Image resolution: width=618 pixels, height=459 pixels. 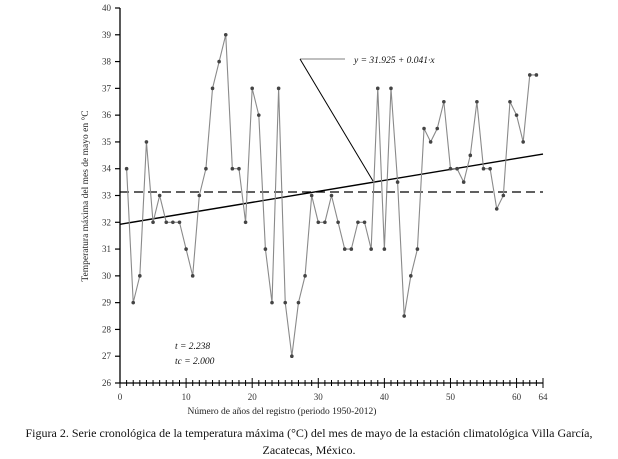 What do you see at coordinates (107, 196) in the screenshot?
I see `y-tick-label: 33` at bounding box center [107, 196].